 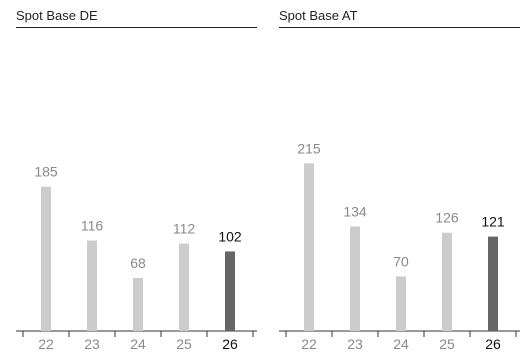 What do you see at coordinates (136, 27) in the screenshot?
I see `title-rule-de` at bounding box center [136, 27].